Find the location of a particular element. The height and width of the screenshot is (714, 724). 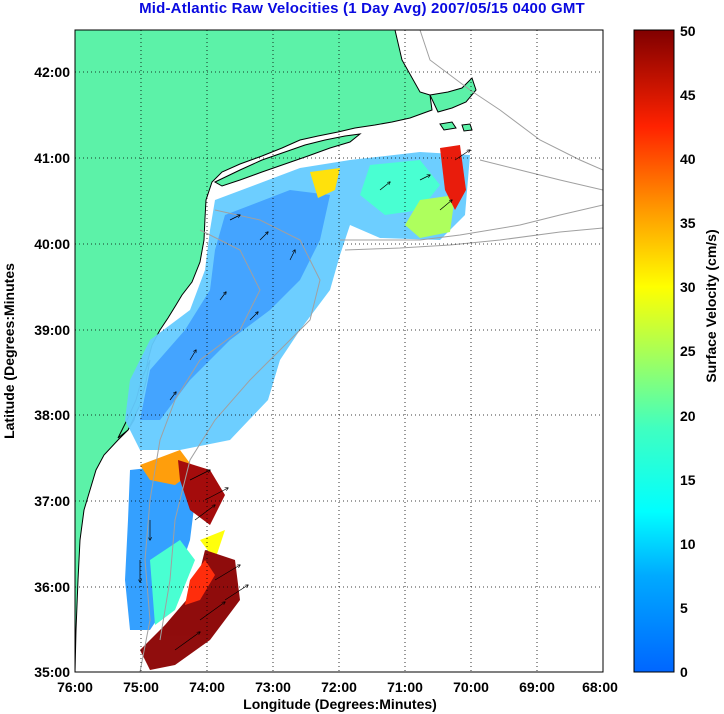

y-tick-label: 38:00 is located at coordinates (52, 415).